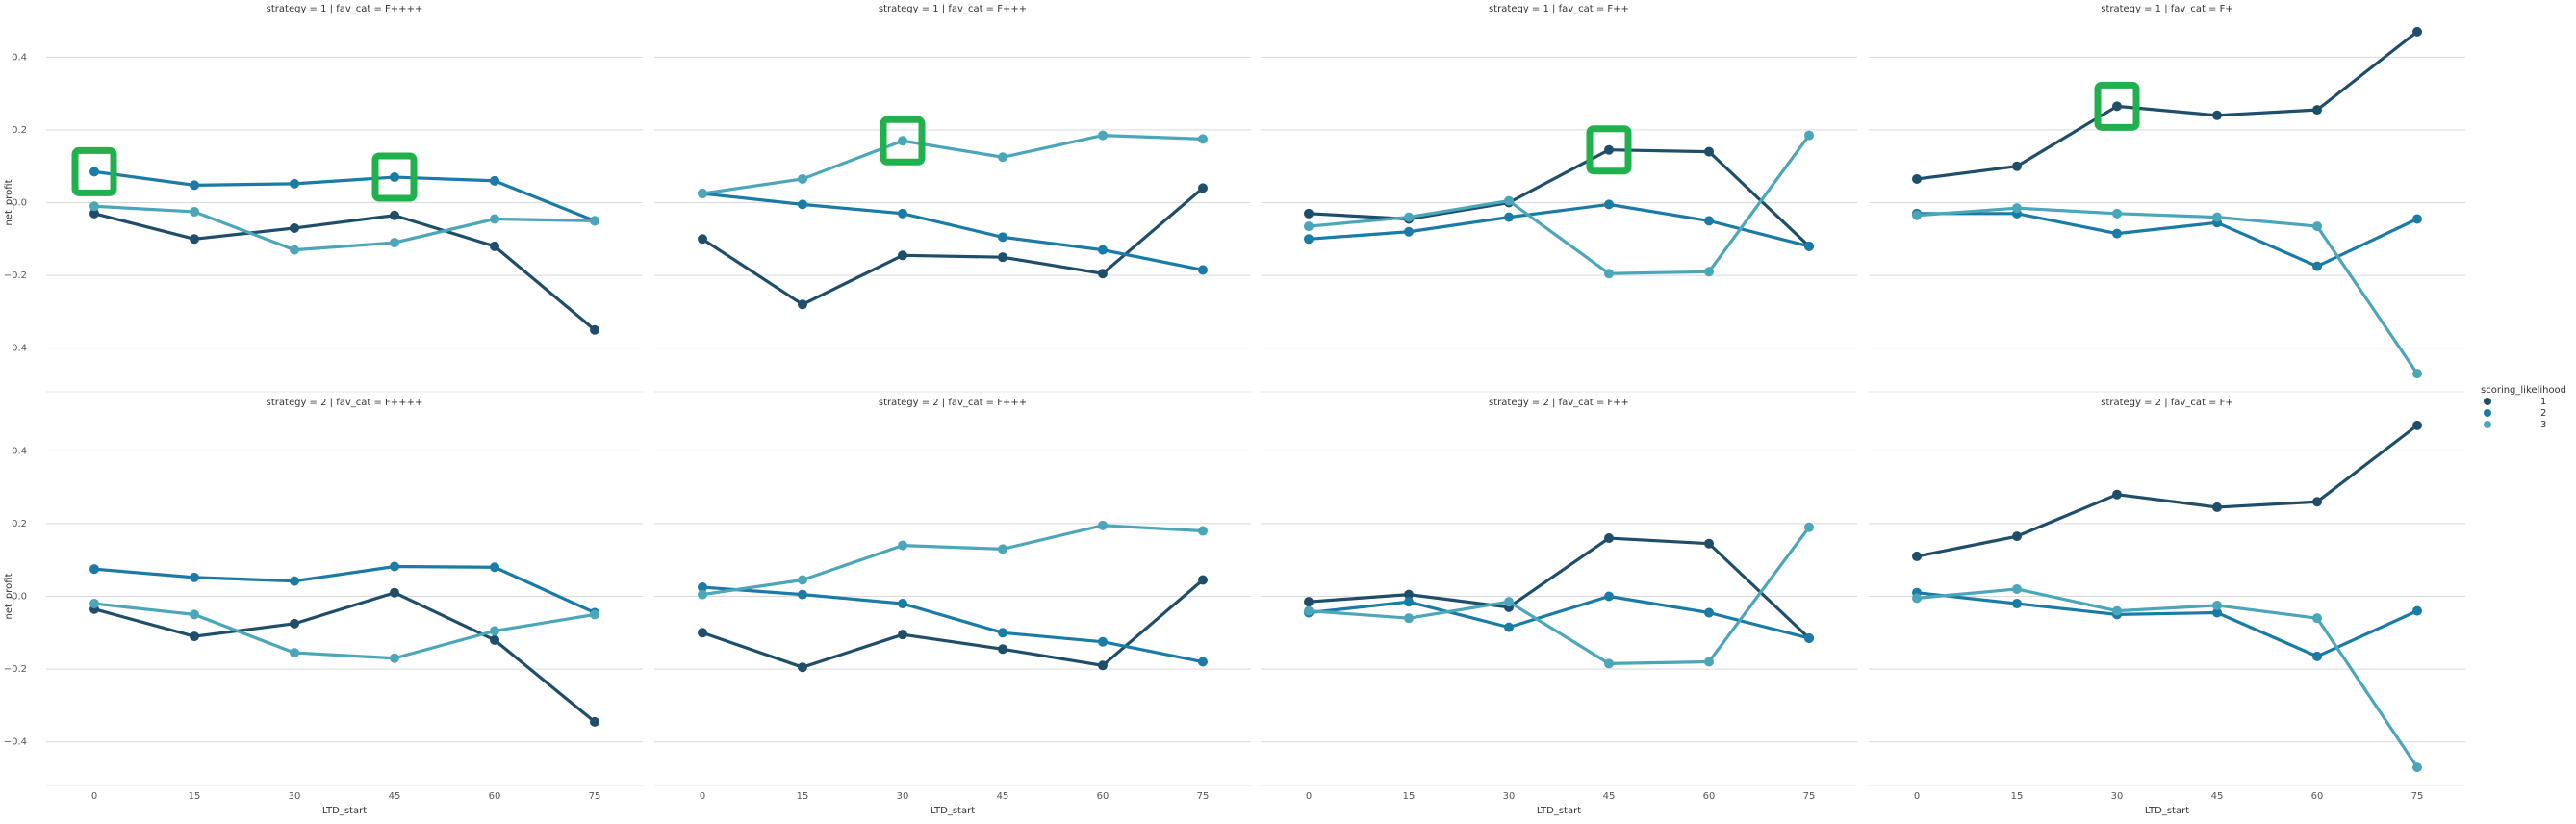  Describe the element at coordinates (2487, 413) in the screenshot. I see `legend-marker` at that location.